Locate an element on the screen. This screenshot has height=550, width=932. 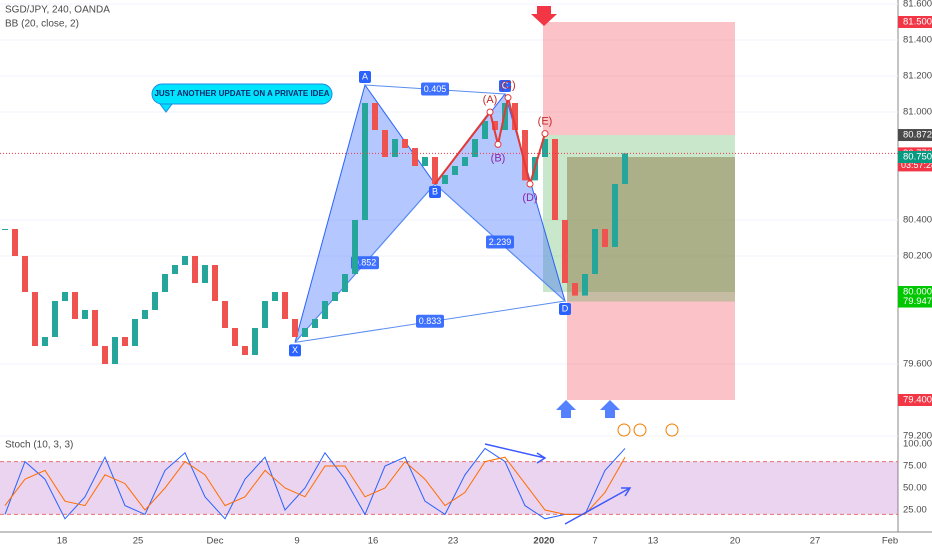
down-arrow is located at coordinates (544, 16).